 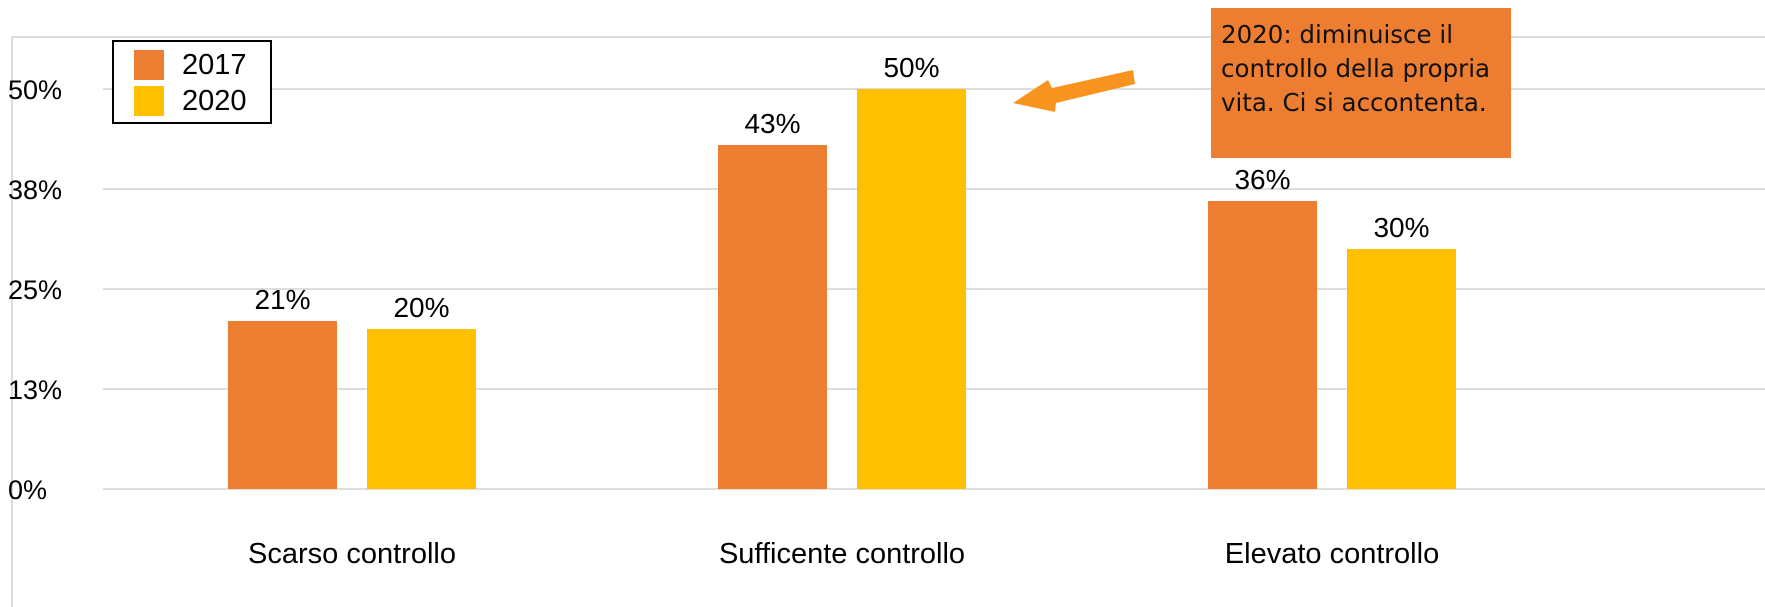 What do you see at coordinates (35, 390) in the screenshot?
I see `y-tick-label: 13%` at bounding box center [35, 390].